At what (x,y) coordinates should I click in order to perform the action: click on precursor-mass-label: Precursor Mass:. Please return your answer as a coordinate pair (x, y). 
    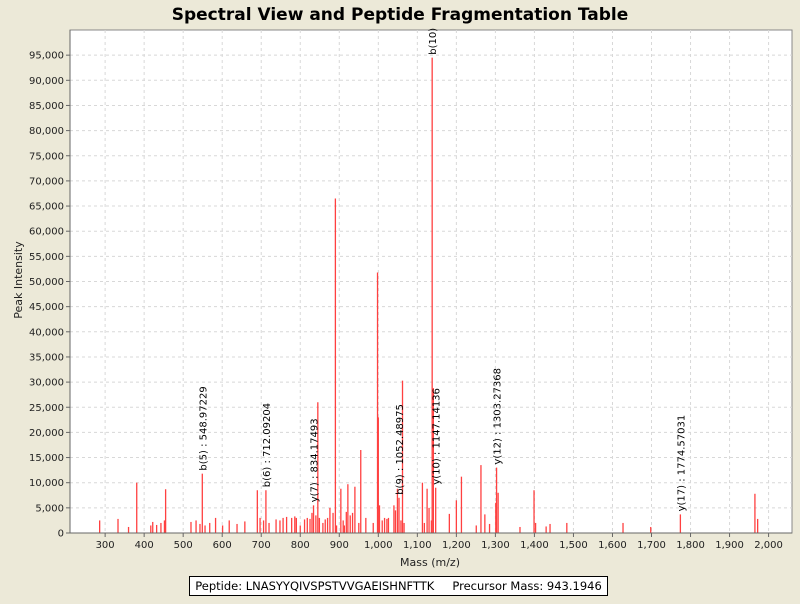
    Looking at the image, I should click on (498, 586).